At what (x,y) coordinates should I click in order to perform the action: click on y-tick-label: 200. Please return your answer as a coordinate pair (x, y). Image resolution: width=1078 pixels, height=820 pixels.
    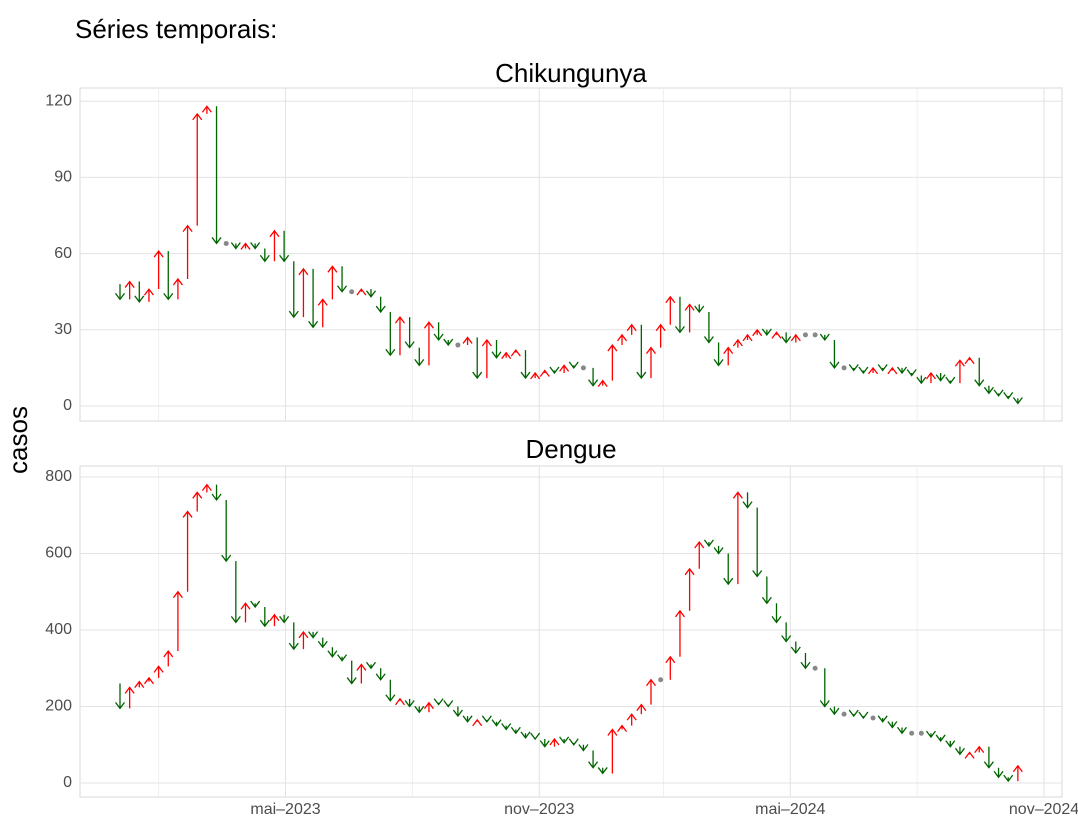
    Looking at the image, I should click on (58, 706).